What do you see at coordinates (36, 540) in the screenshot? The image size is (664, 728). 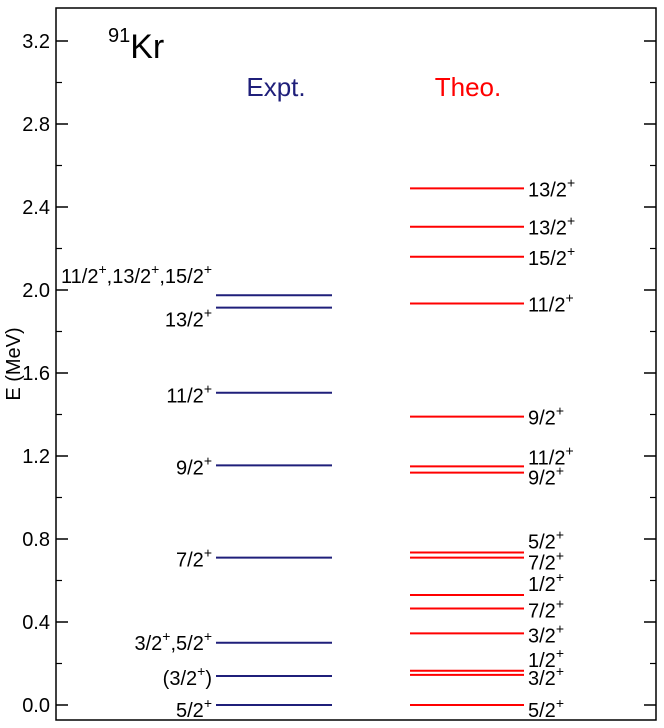 I see `y-tick-label: 0.8` at bounding box center [36, 540].